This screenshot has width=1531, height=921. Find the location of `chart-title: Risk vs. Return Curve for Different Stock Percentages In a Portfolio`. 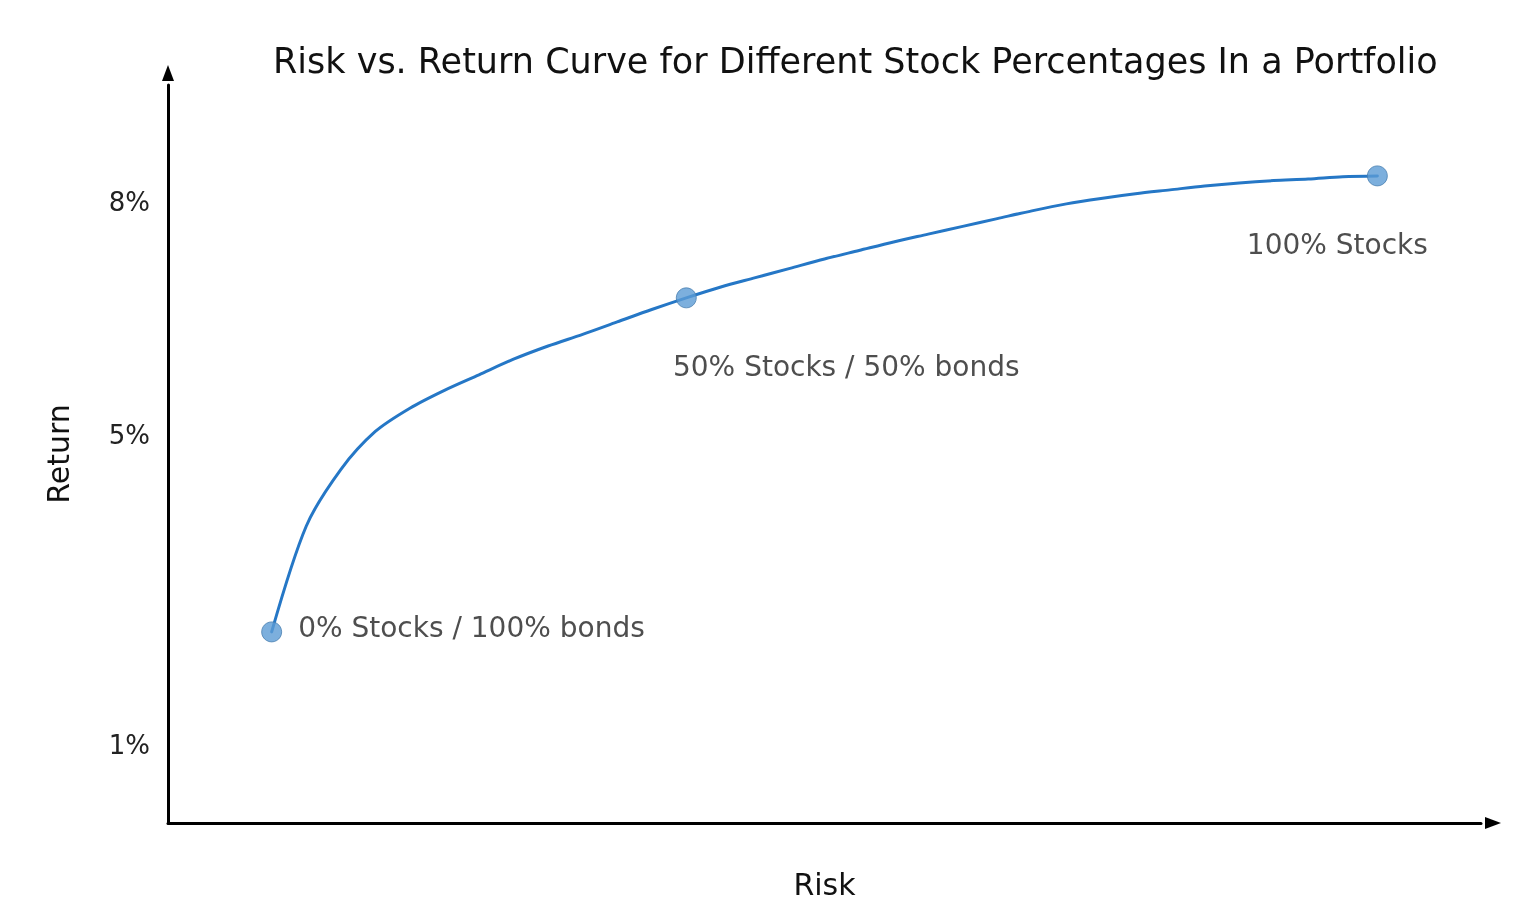

chart-title: Risk vs. Return Curve for Different Stock Percentages In a Portfolio is located at coordinates (855, 60).